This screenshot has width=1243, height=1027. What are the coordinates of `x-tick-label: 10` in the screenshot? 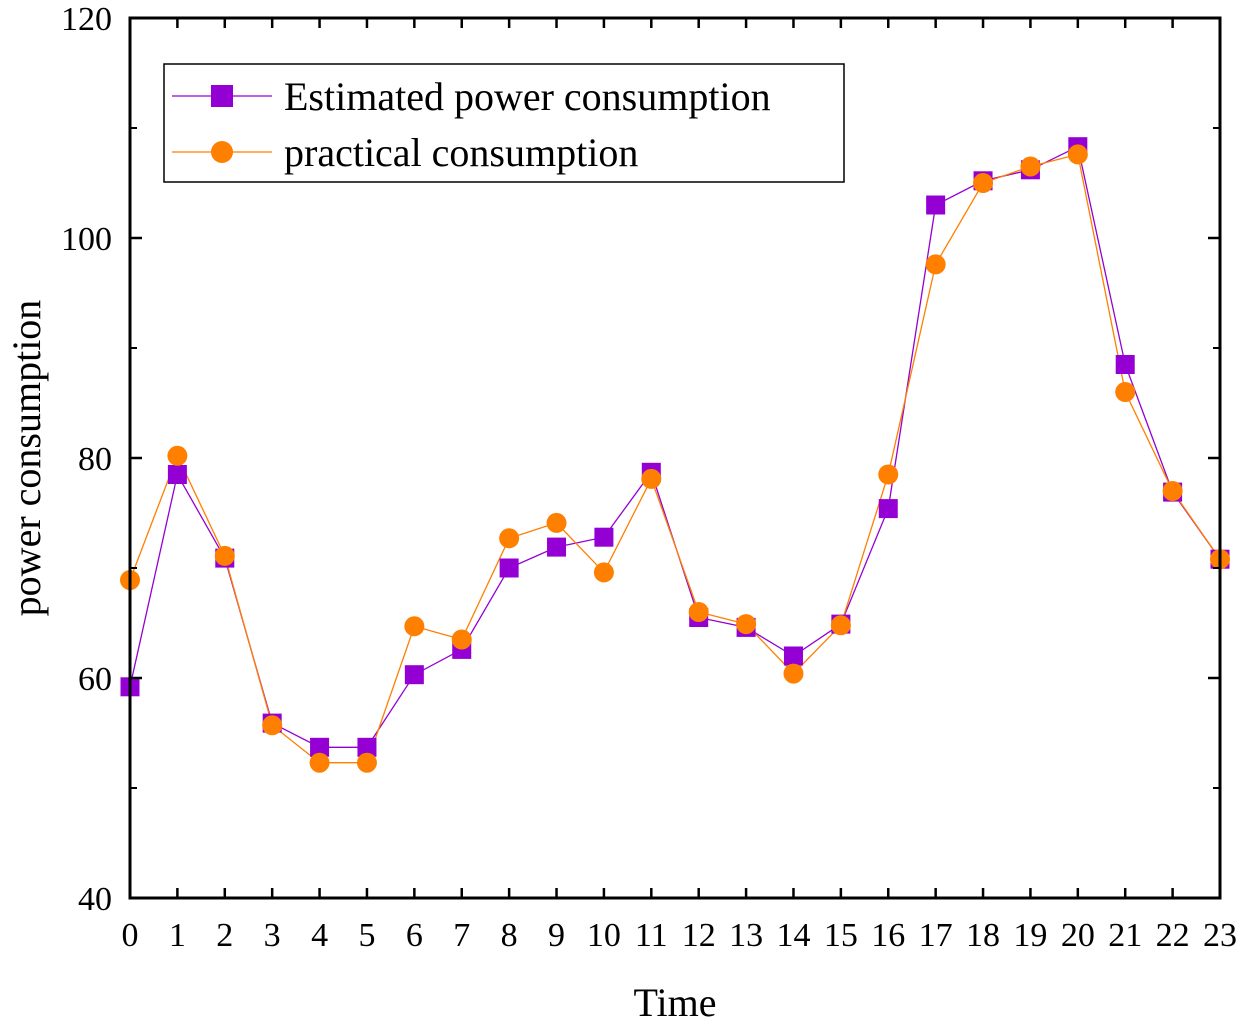 It's located at (604, 935).